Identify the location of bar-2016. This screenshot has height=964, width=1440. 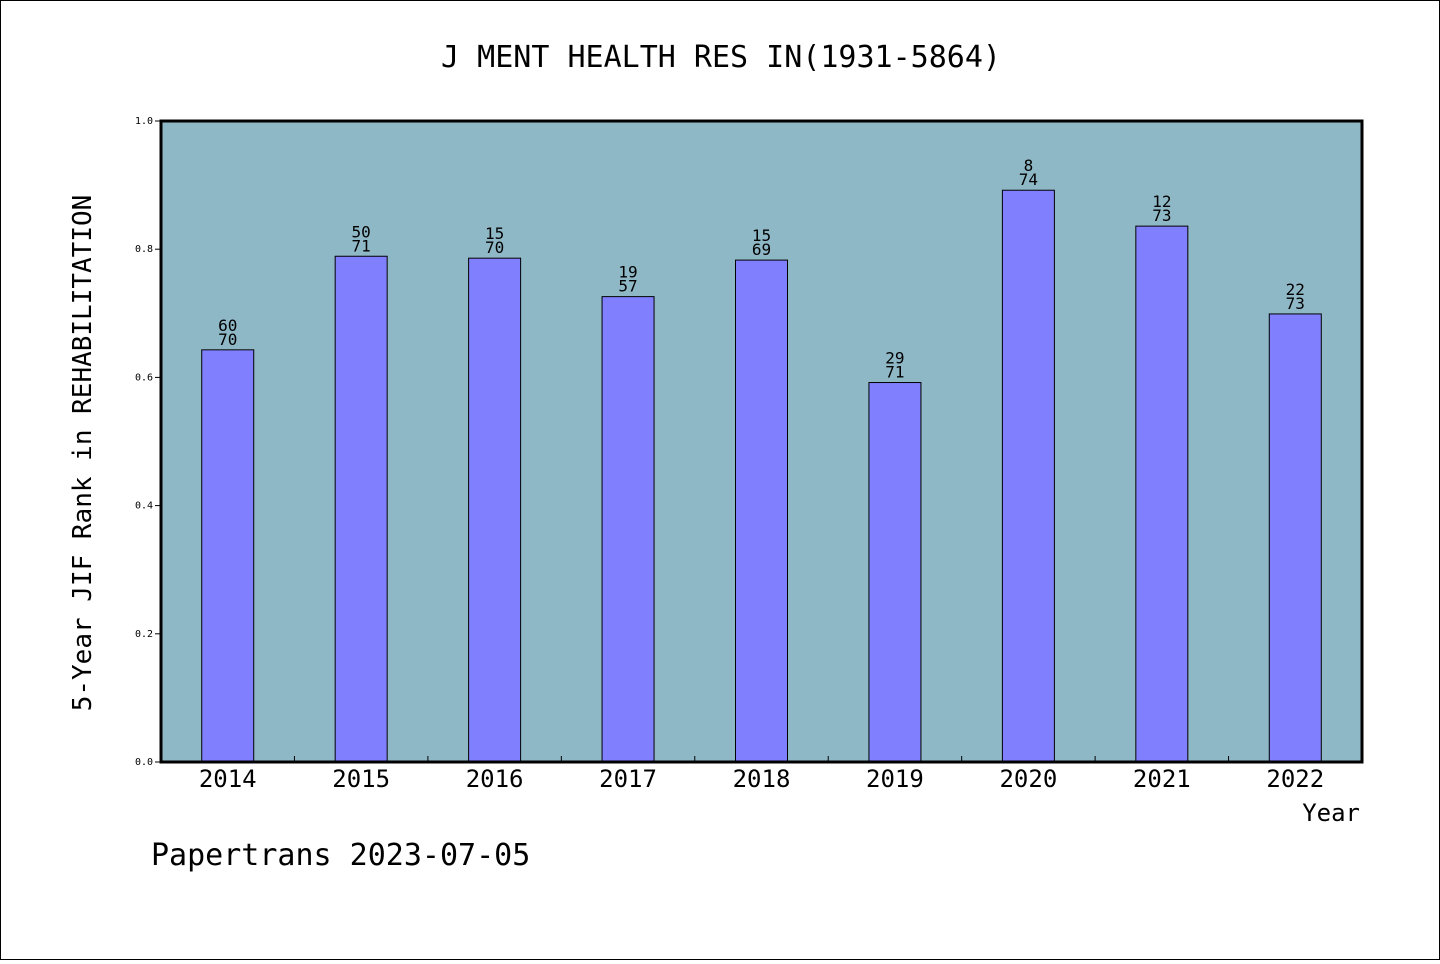
(495, 510).